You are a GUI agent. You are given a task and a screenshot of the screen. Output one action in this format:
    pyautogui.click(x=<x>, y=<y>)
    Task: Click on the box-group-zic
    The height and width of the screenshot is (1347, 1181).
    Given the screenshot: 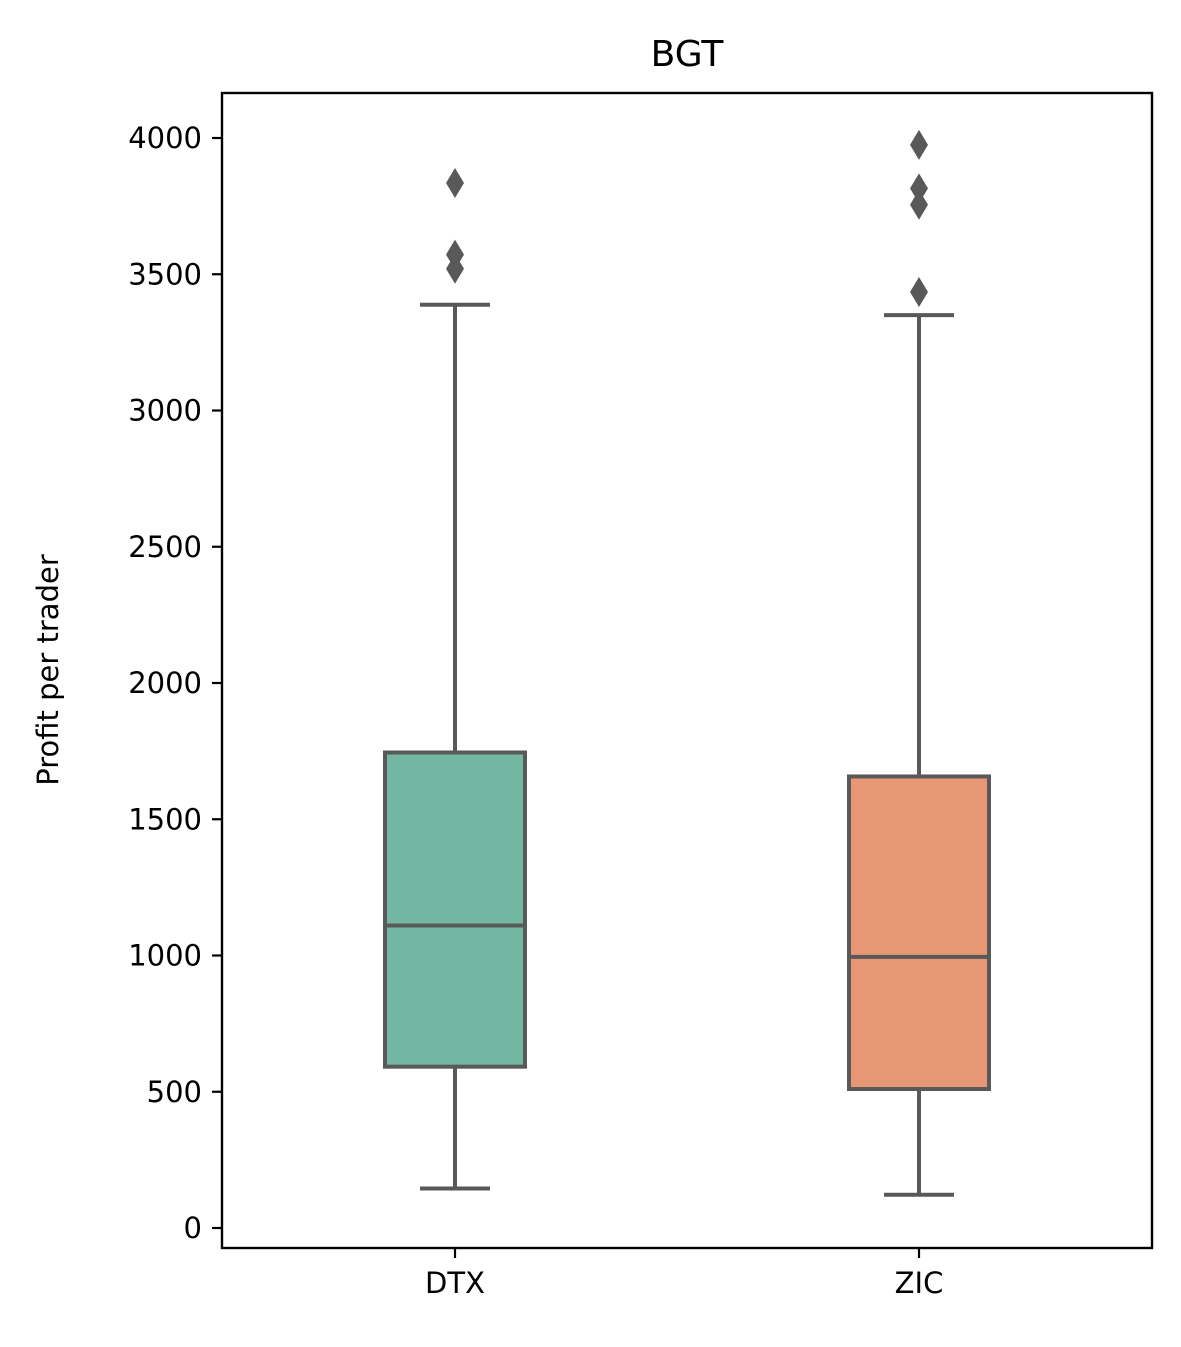 What is the action you would take?
    pyautogui.click(x=919, y=663)
    